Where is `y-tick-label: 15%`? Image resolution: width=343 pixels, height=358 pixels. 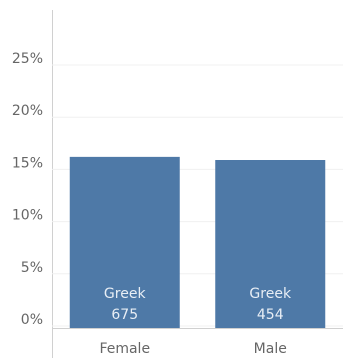
y-tick-label: 15% is located at coordinates (27, 163).